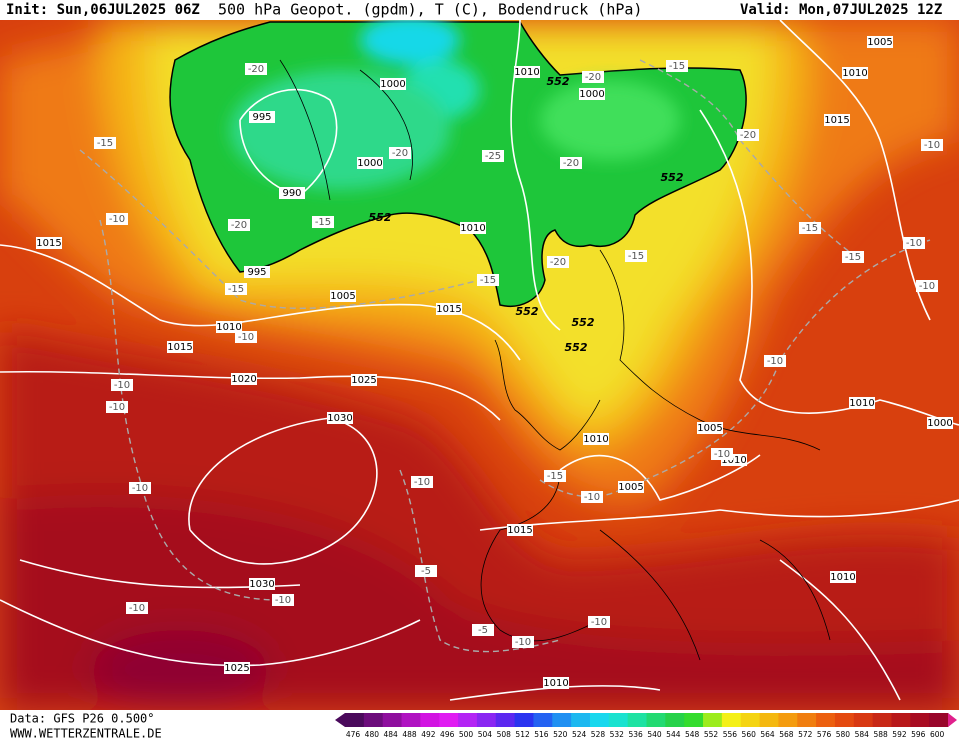  Describe the element at coordinates (767, 734) in the screenshot. I see `scale-label: 564` at that location.